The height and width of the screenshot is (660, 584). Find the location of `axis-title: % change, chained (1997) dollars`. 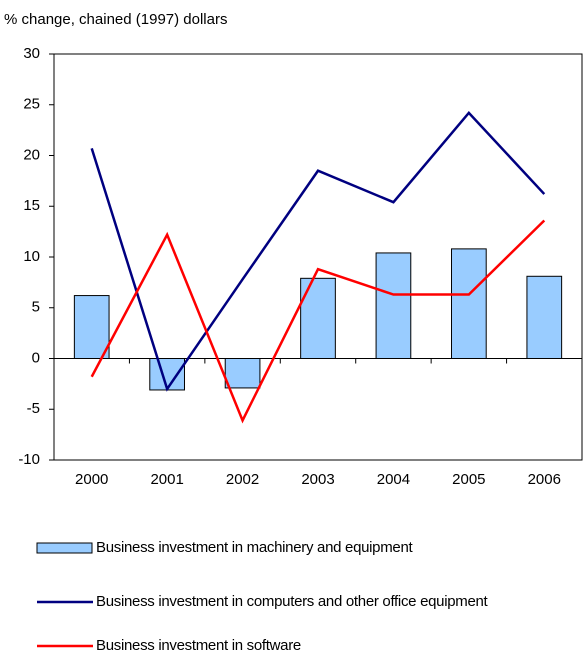

axis-title: % change, chained (1997) dollars is located at coordinates (115, 19).